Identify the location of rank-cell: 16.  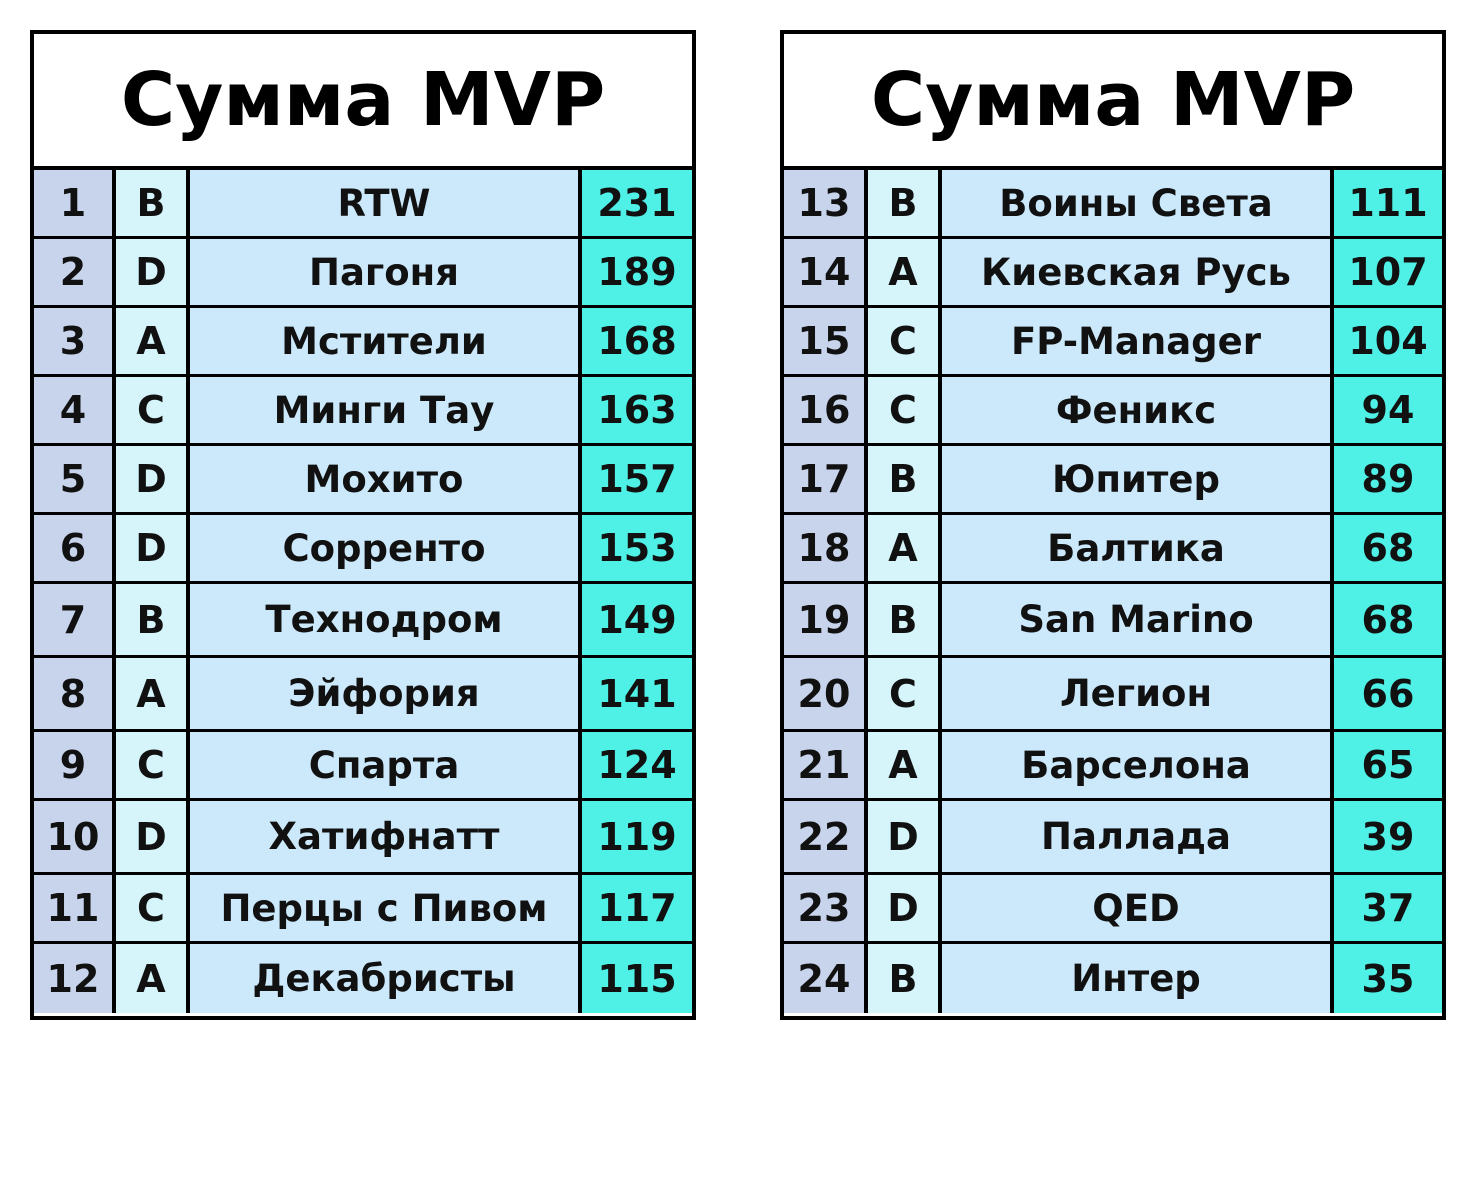
(826, 410).